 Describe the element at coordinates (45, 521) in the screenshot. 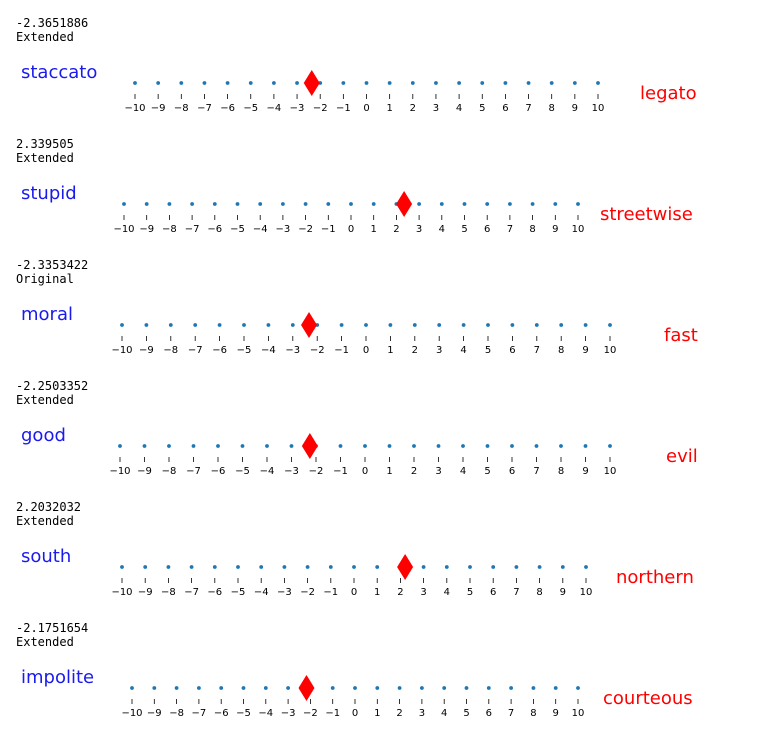

I see `source-label: Extended` at that location.